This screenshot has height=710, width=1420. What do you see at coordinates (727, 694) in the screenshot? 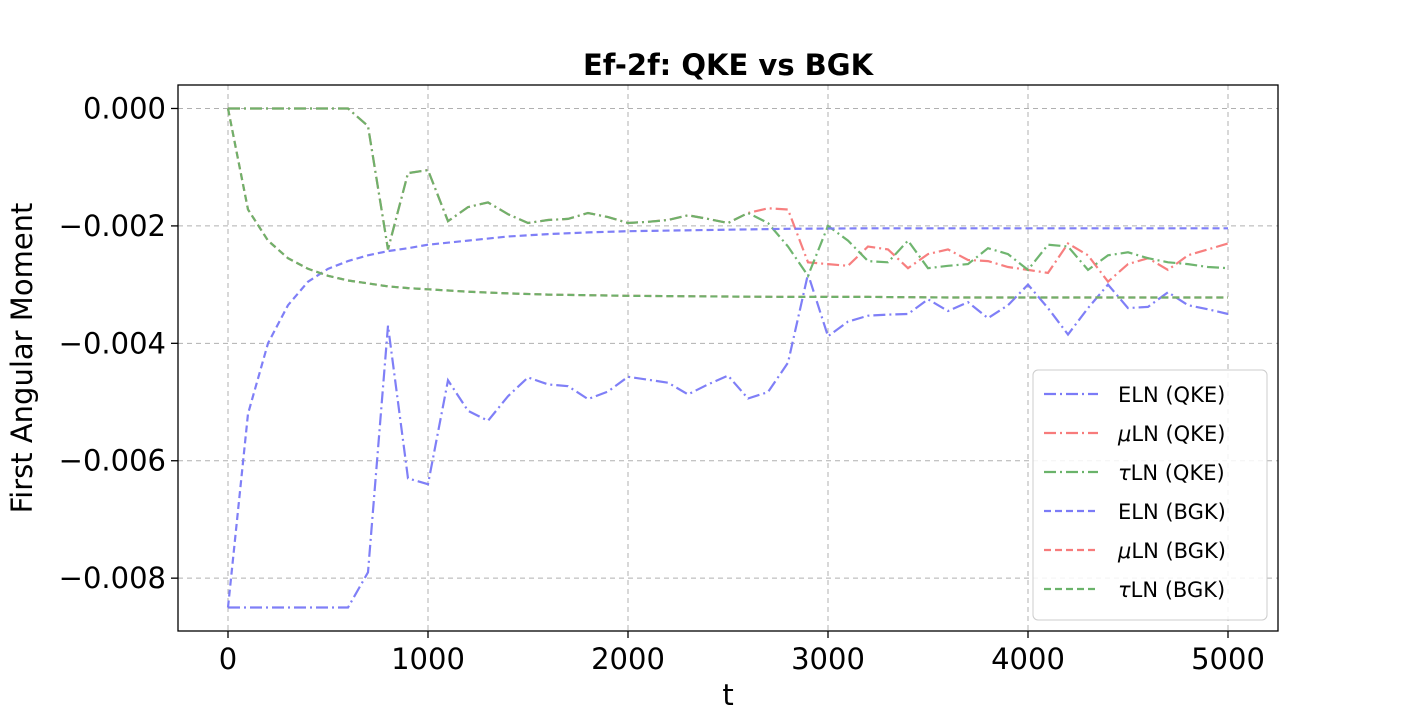
I see `x-axis-label: t` at bounding box center [727, 694].